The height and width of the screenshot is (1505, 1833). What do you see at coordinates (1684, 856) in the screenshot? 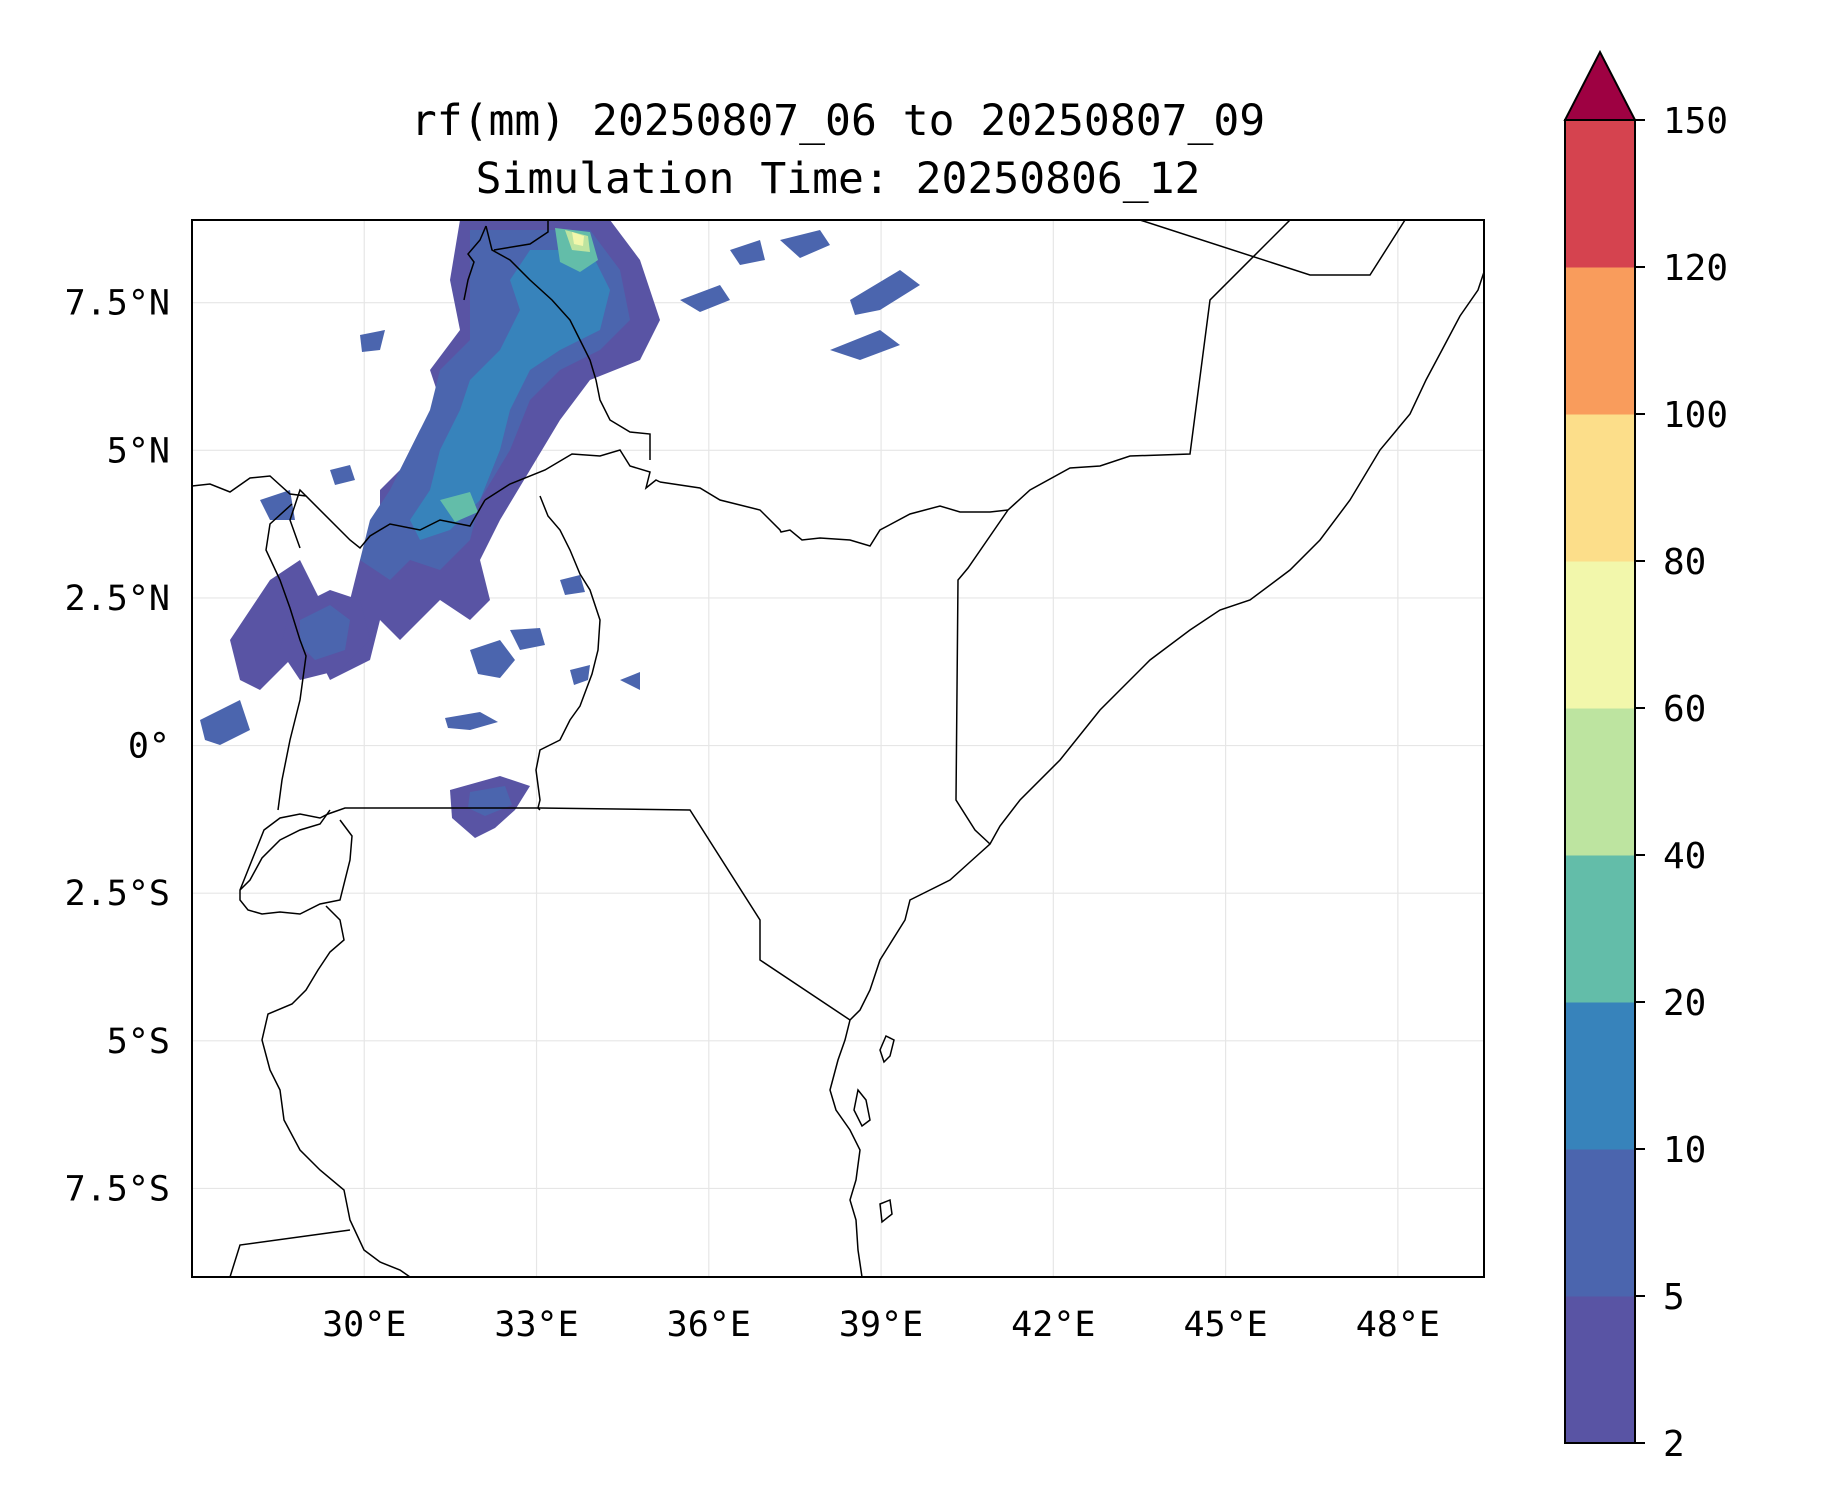
I see `colorbar-tick-label: 40` at bounding box center [1684, 856].